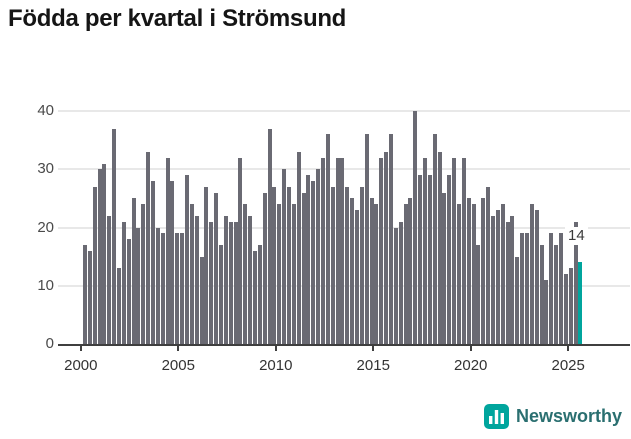 The height and width of the screenshot is (439, 631). What do you see at coordinates (507, 282) in the screenshot?
I see `bar-2021-Q4` at bounding box center [507, 282].